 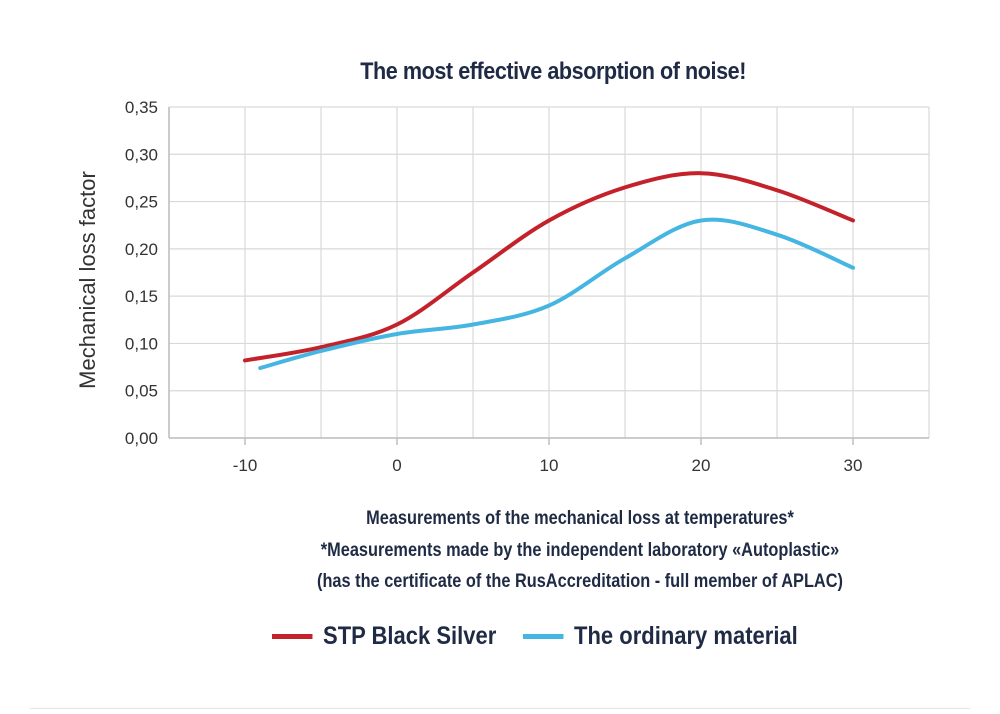 What do you see at coordinates (141, 438) in the screenshot?
I see `y-tick-label: 0,00` at bounding box center [141, 438].